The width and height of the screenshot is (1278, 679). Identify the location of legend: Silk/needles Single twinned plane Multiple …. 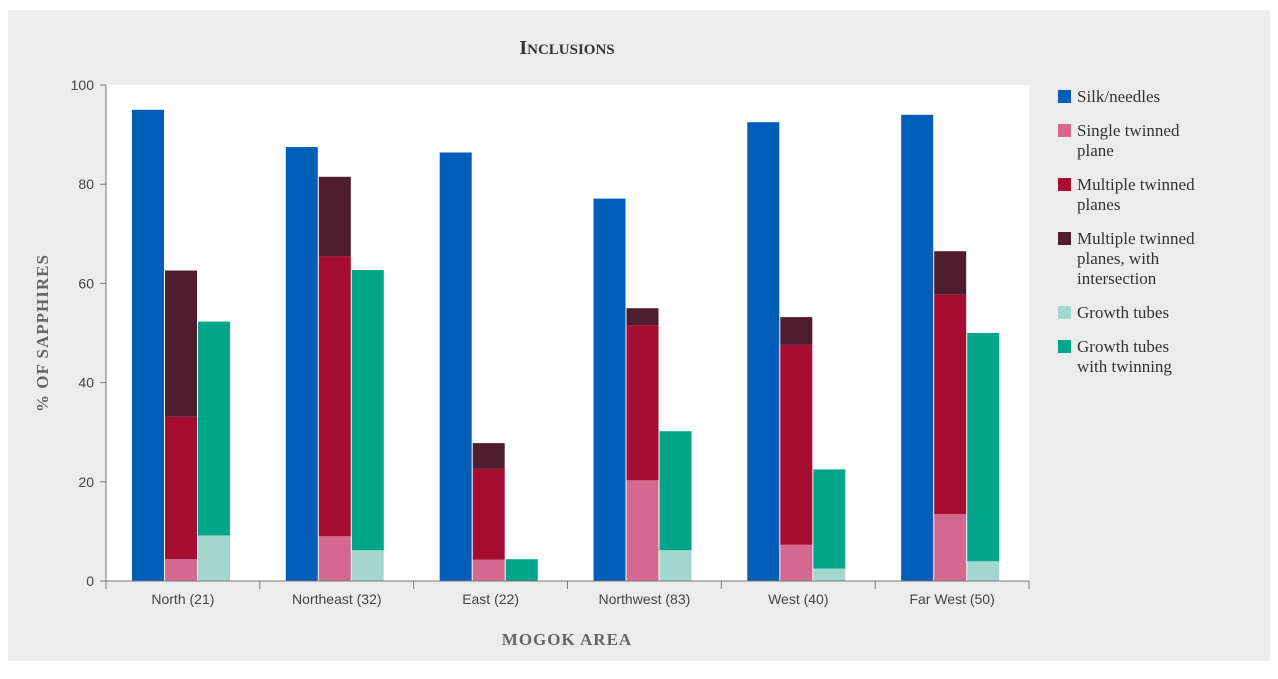
(1126, 231).